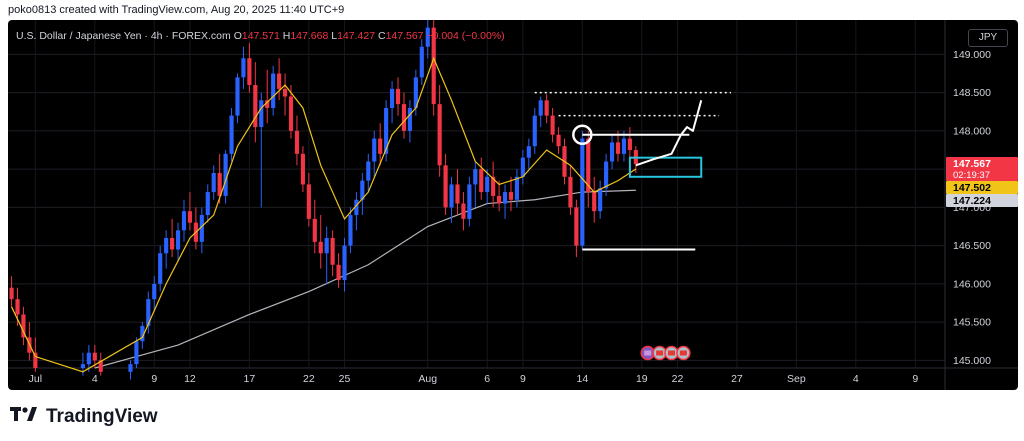 The image size is (1024, 441). I want to click on x-tick-label: Aug, so click(427, 379).